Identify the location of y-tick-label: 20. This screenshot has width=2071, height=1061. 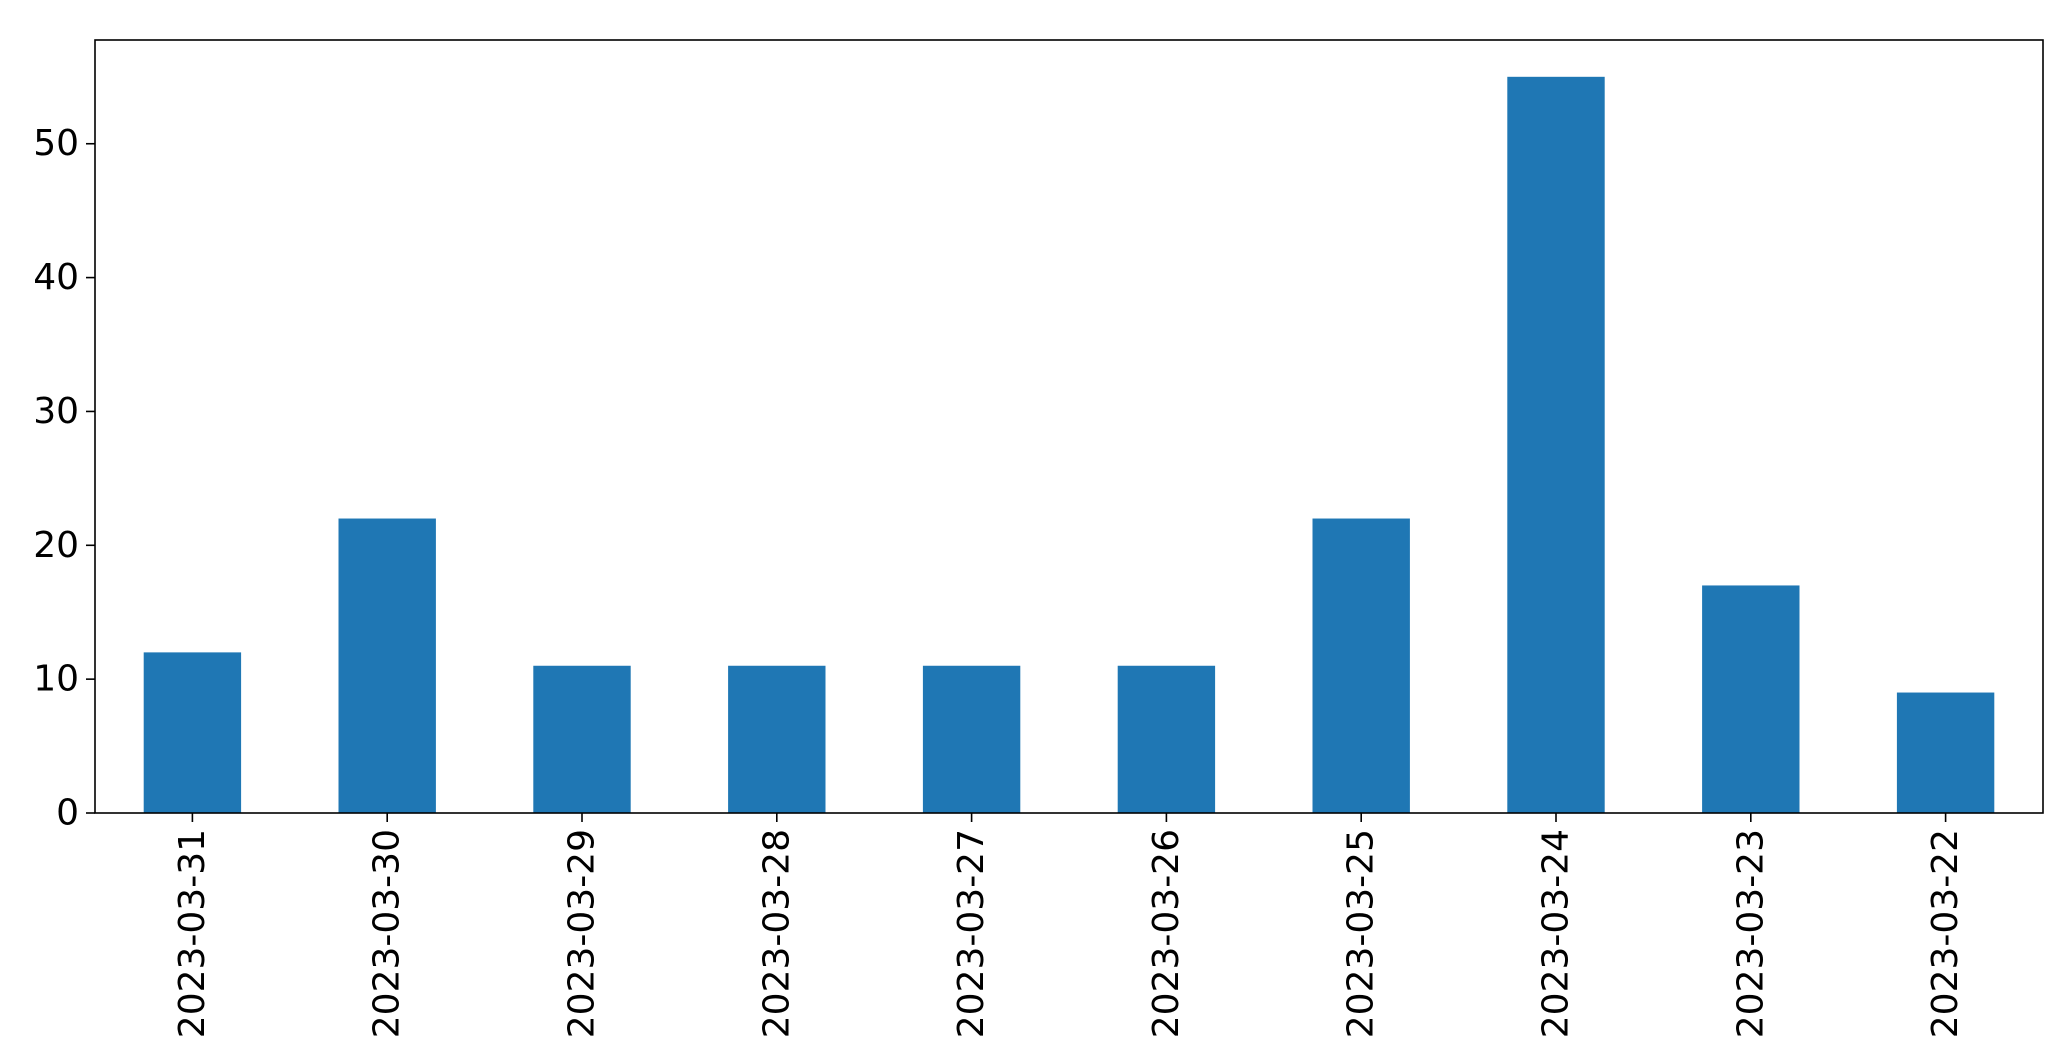
(56, 545).